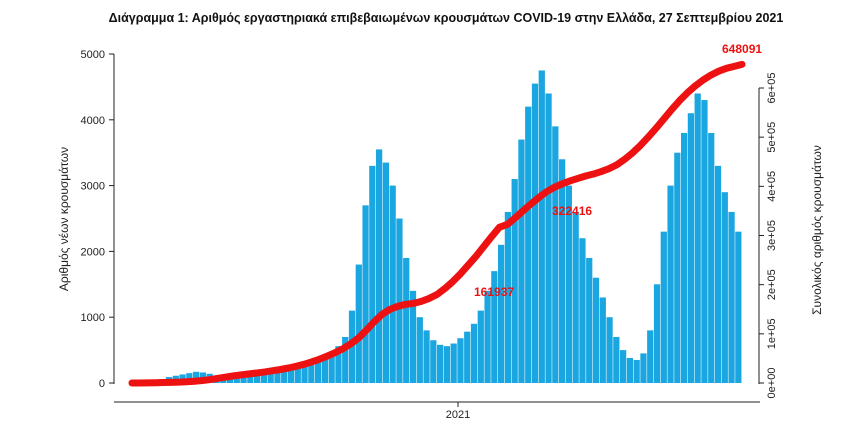  Describe the element at coordinates (64, 219) in the screenshot. I see `left-y-axis-label: Αριθμός νέων κρουσμάτων` at that location.